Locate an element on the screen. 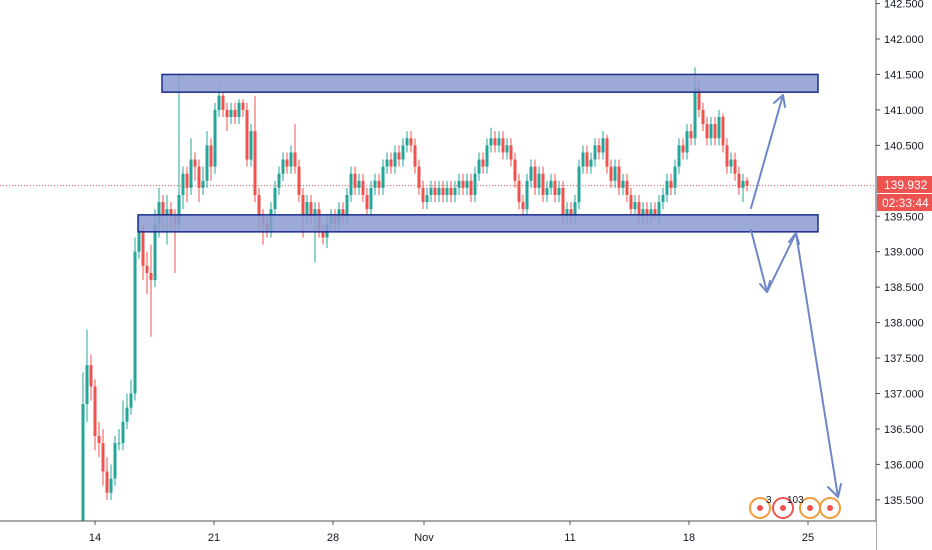  x-tick-label: 14 is located at coordinates (95, 538).